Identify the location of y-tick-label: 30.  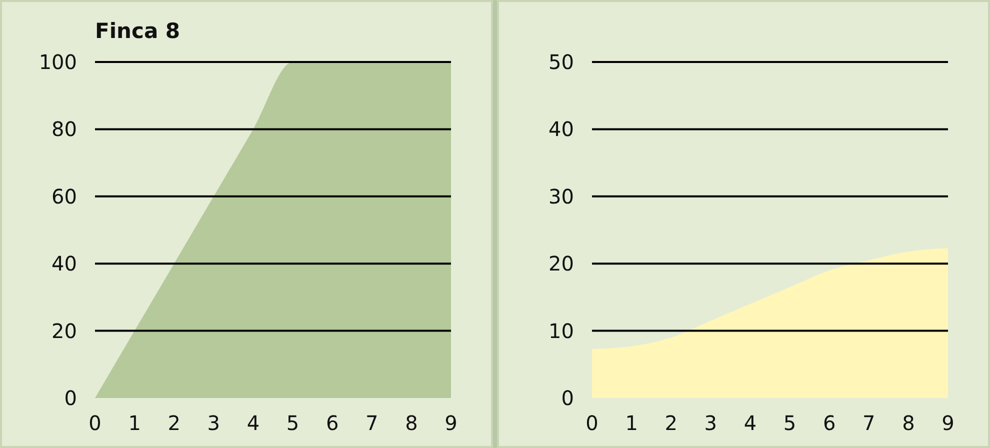
(561, 196).